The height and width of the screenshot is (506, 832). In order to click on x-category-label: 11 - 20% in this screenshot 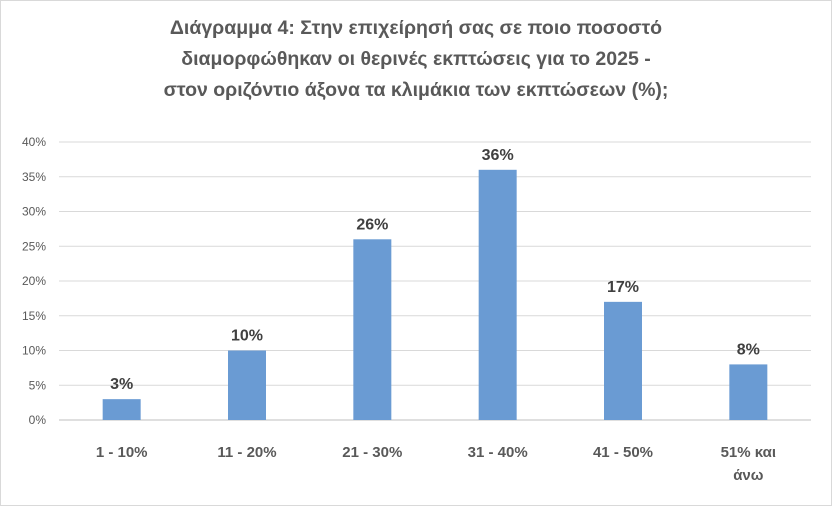, I will do `click(246, 452)`.